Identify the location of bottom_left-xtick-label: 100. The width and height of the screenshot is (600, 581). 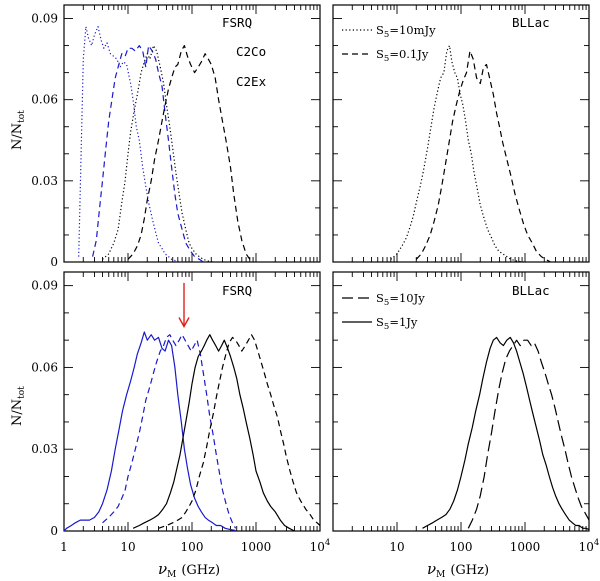
(192, 547).